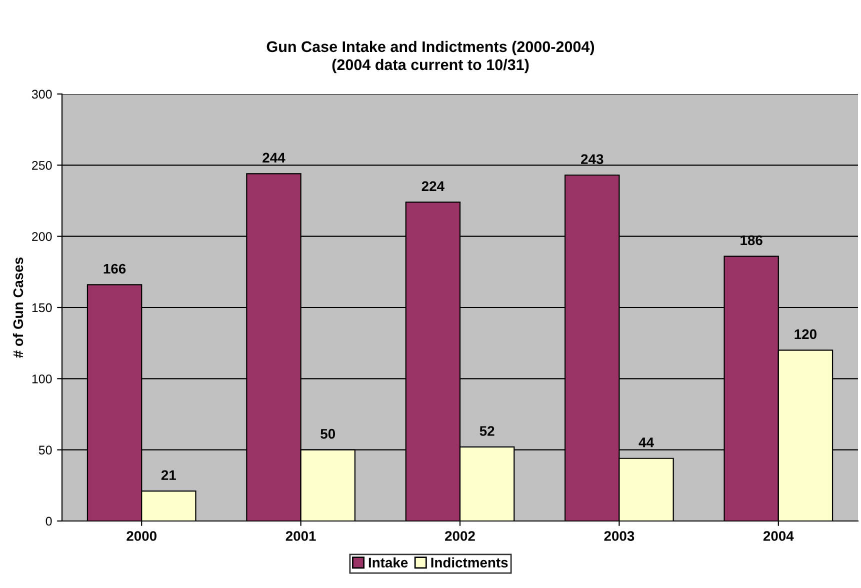 The height and width of the screenshot is (588, 861). I want to click on y-tick-label: 300, so click(42, 94).